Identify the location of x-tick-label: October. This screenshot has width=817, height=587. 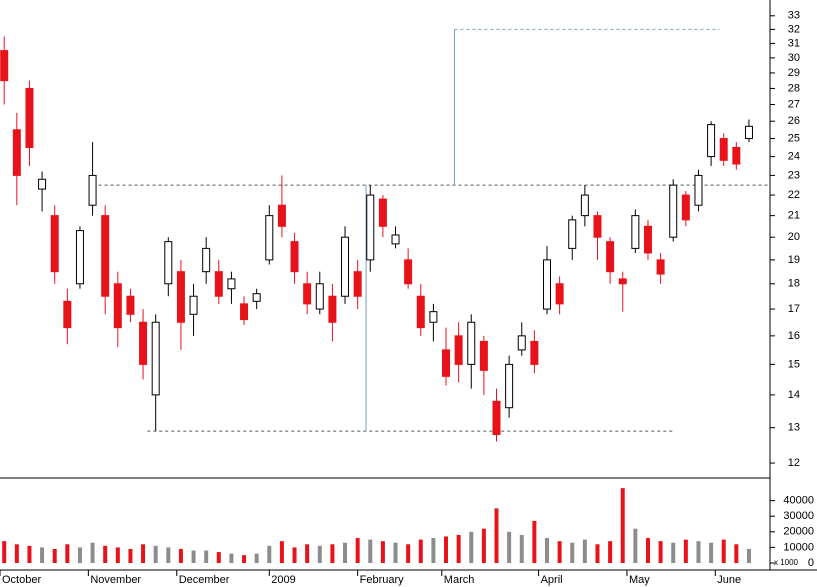
(21, 580).